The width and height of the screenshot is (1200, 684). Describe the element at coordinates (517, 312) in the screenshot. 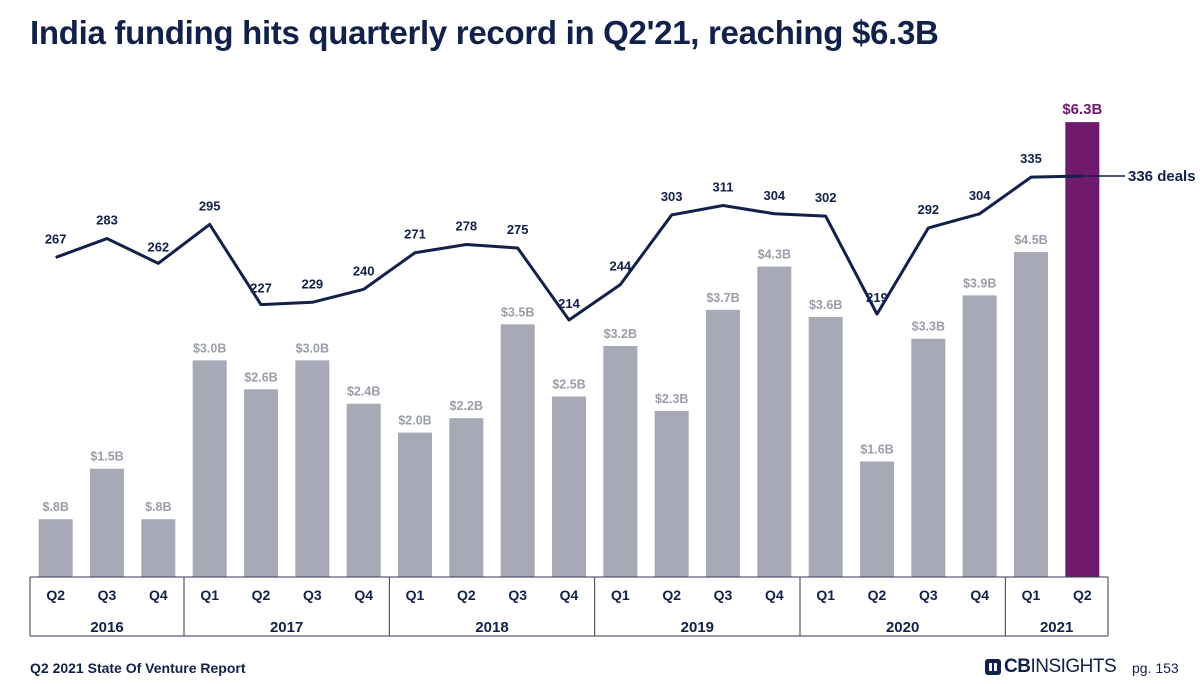

I see `bar-value-label: $3.5B` at that location.